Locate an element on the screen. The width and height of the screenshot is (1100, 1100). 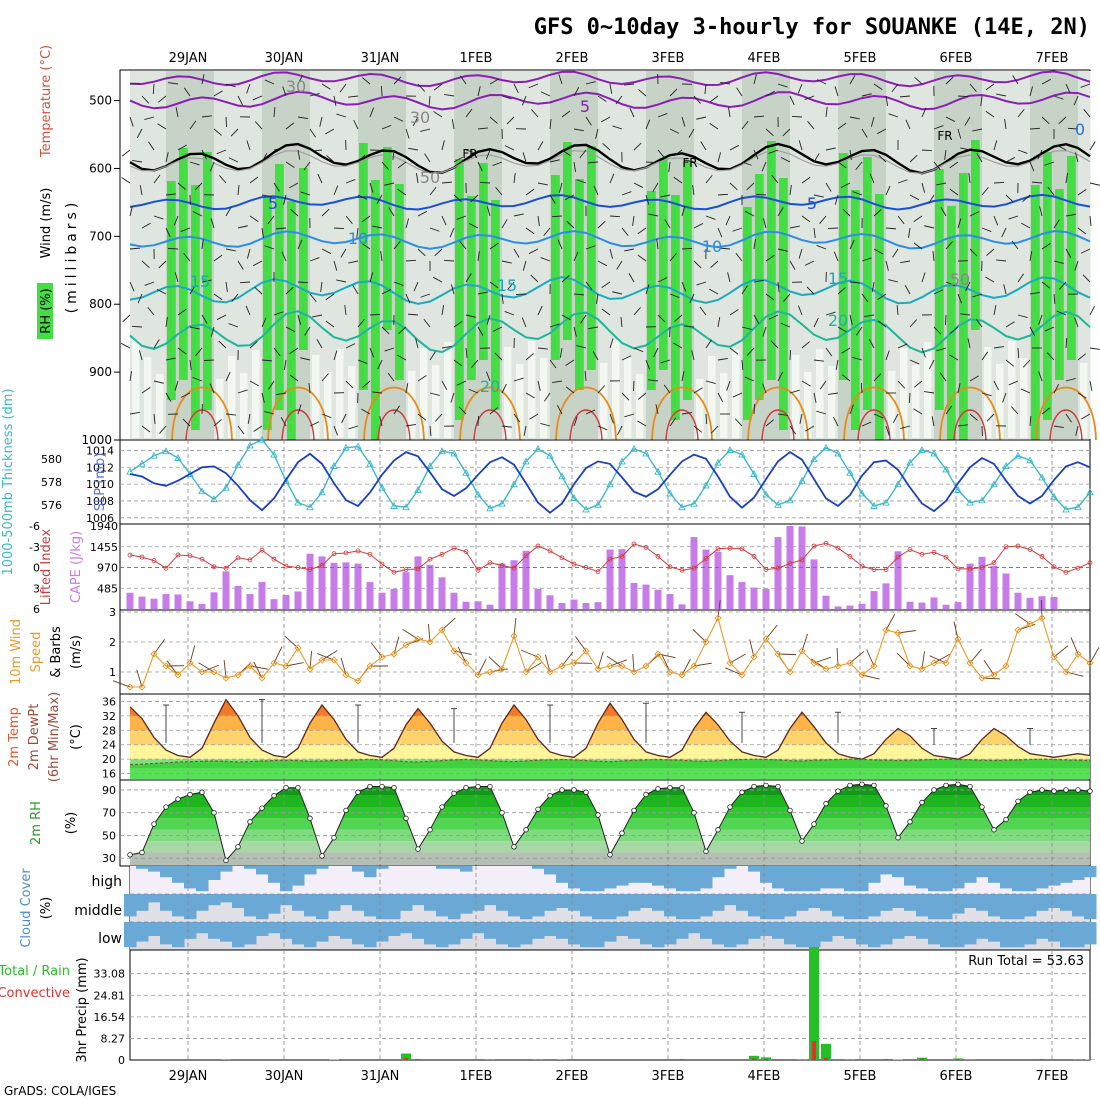
precip-tick-label: 8.27 is located at coordinates (113, 1038).